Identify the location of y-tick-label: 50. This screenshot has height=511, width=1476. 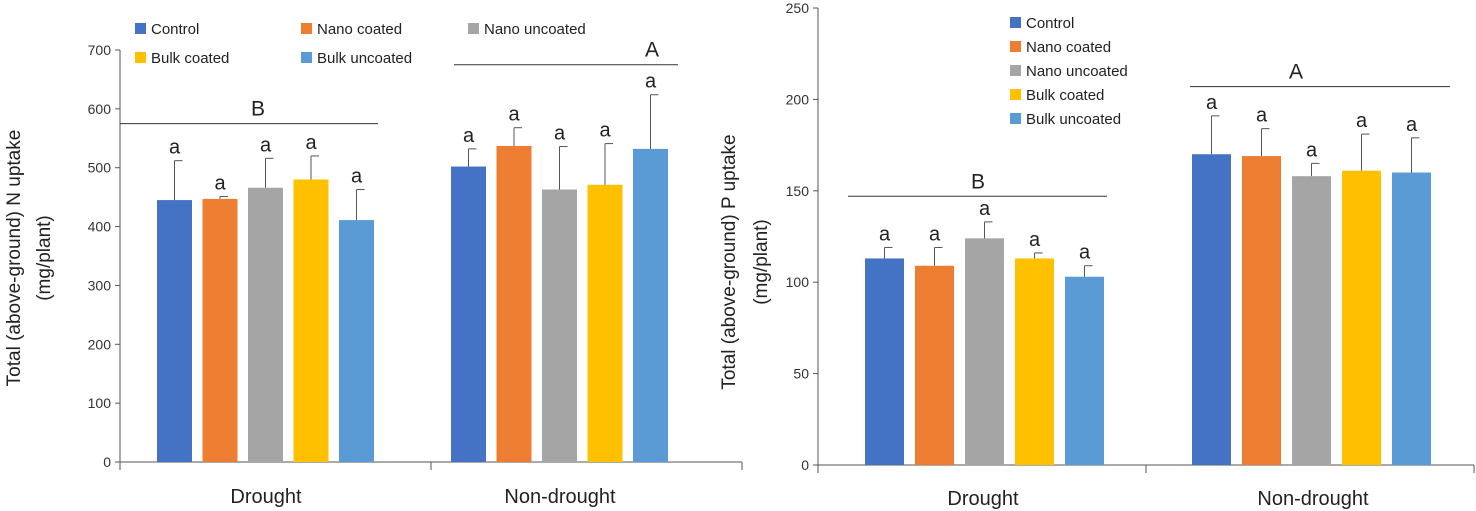
(801, 374).